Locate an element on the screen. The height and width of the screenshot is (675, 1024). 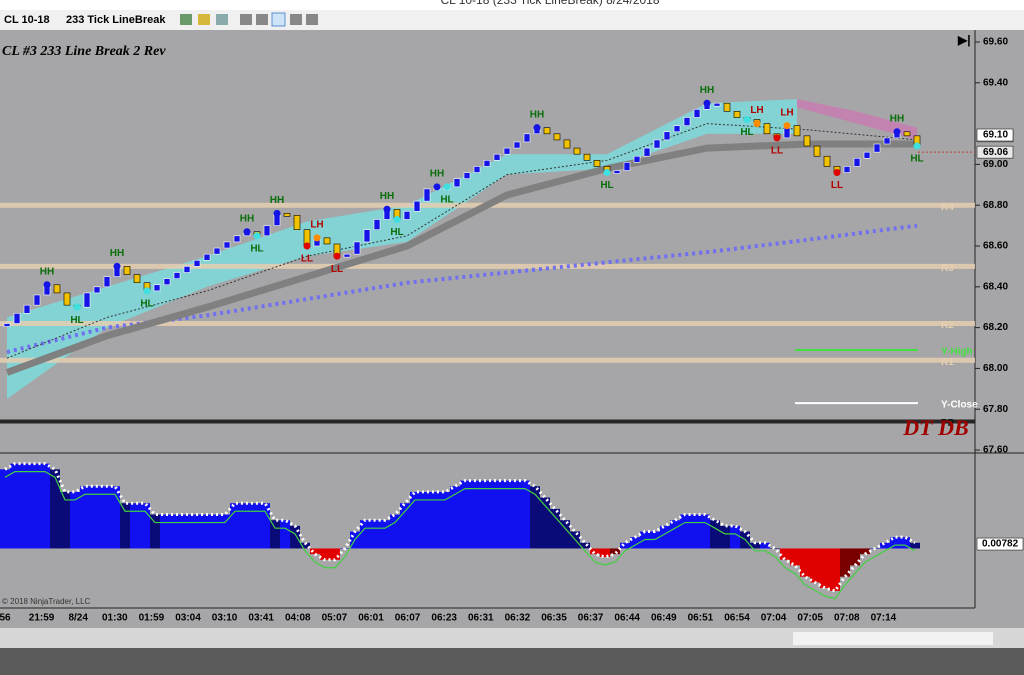
price-marker is located at coordinates (995, 135).